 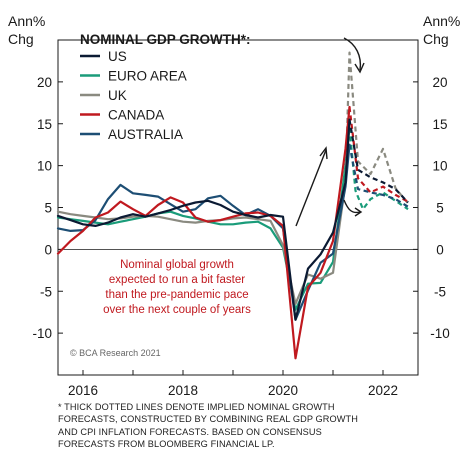 I want to click on arrow-up, so click(x=311, y=188).